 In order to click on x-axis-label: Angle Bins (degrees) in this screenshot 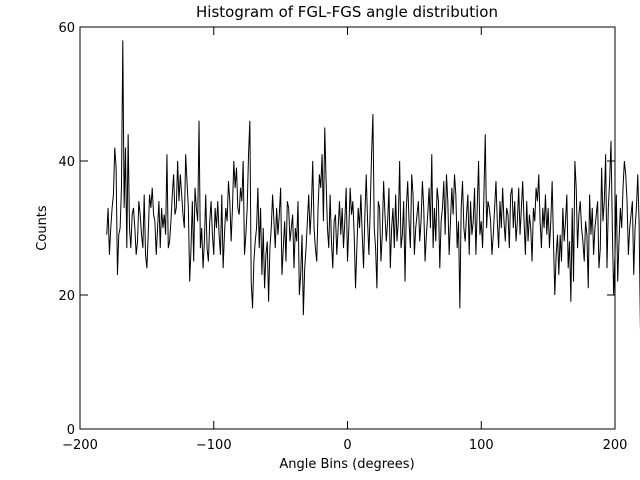, I will do `click(346, 464)`.